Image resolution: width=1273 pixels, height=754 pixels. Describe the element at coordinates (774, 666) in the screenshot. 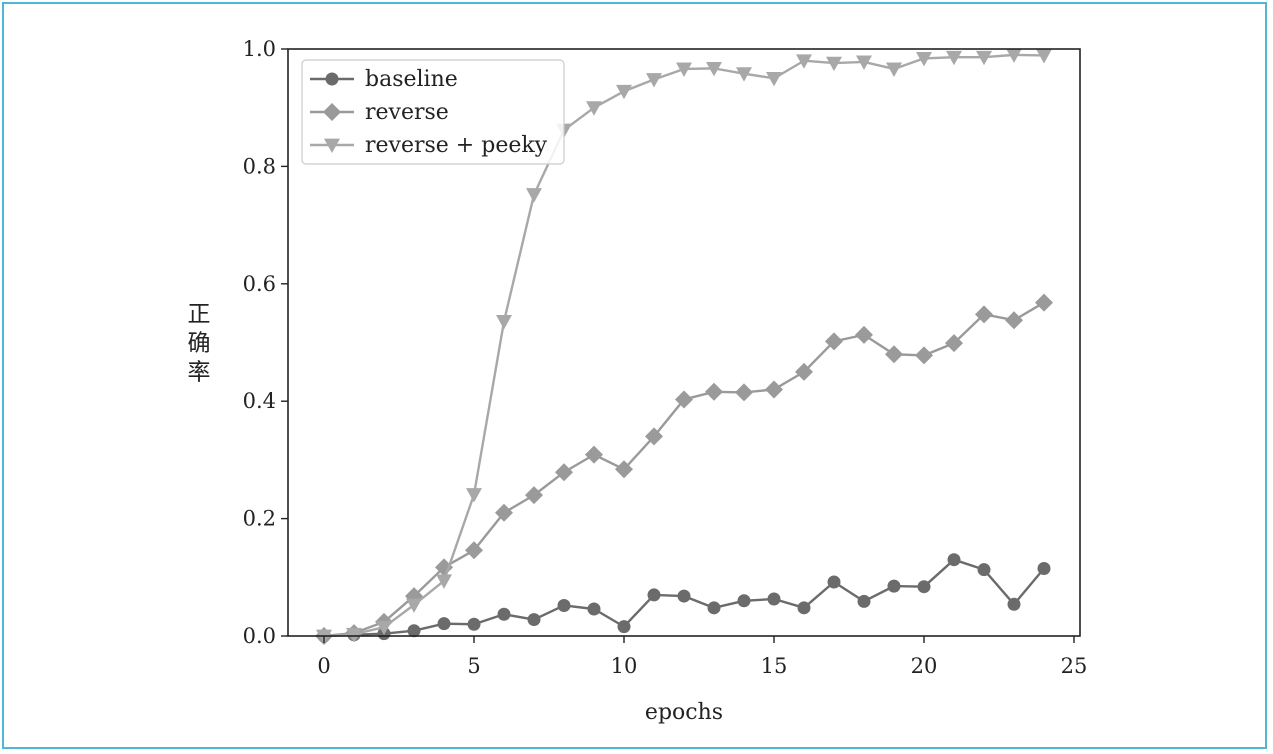

I see `x-tick-label: 15` at that location.